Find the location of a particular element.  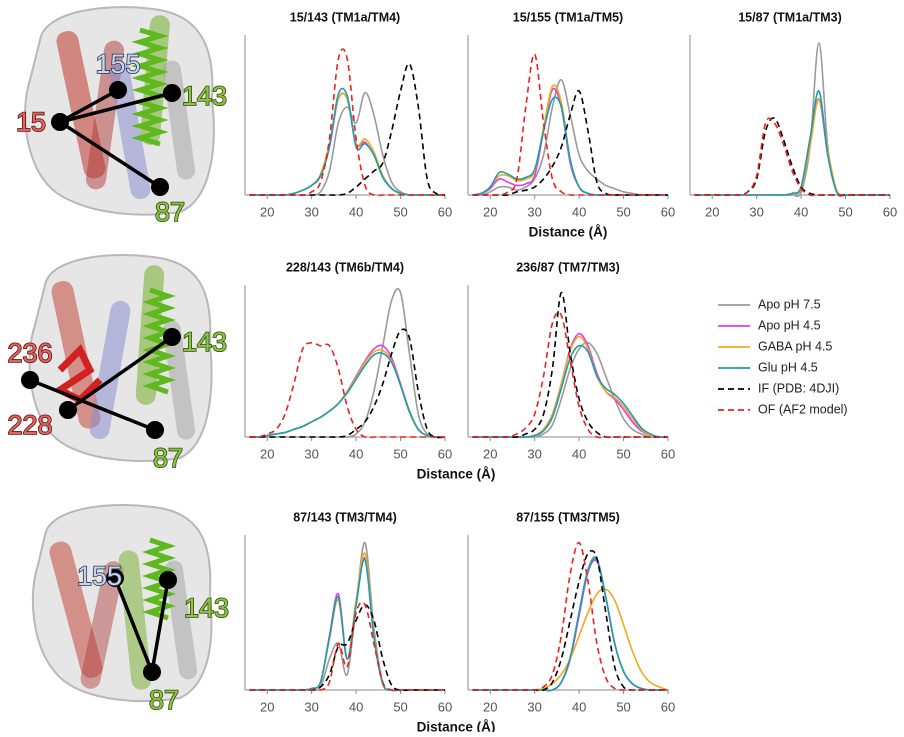

chart-title: 87/155 (TM3/TM5) is located at coordinates (568, 517).